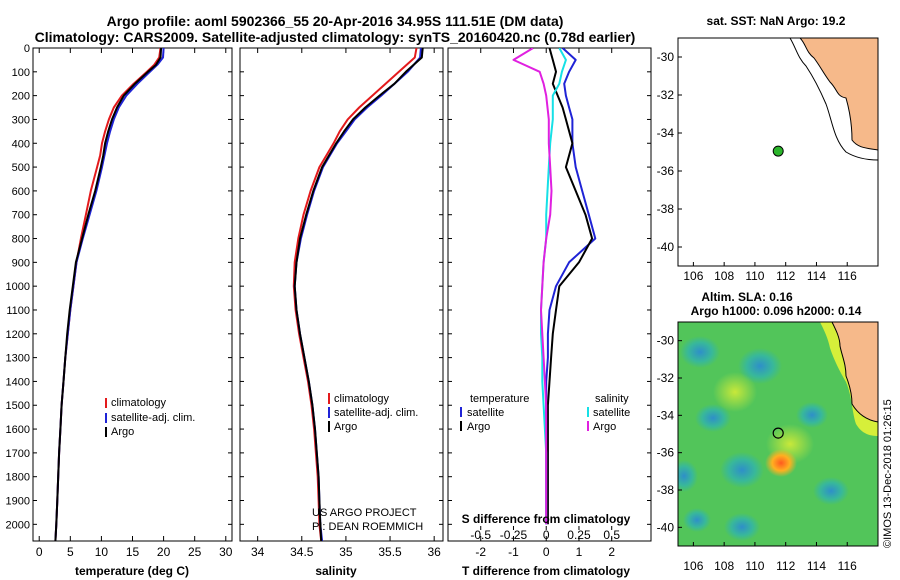  I want to click on depth-tick-label: 900, so click(21, 263).